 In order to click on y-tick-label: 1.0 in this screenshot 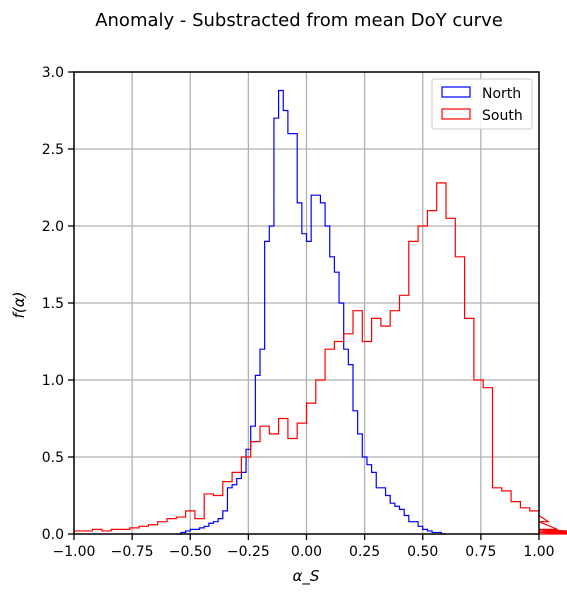, I will do `click(53, 381)`.